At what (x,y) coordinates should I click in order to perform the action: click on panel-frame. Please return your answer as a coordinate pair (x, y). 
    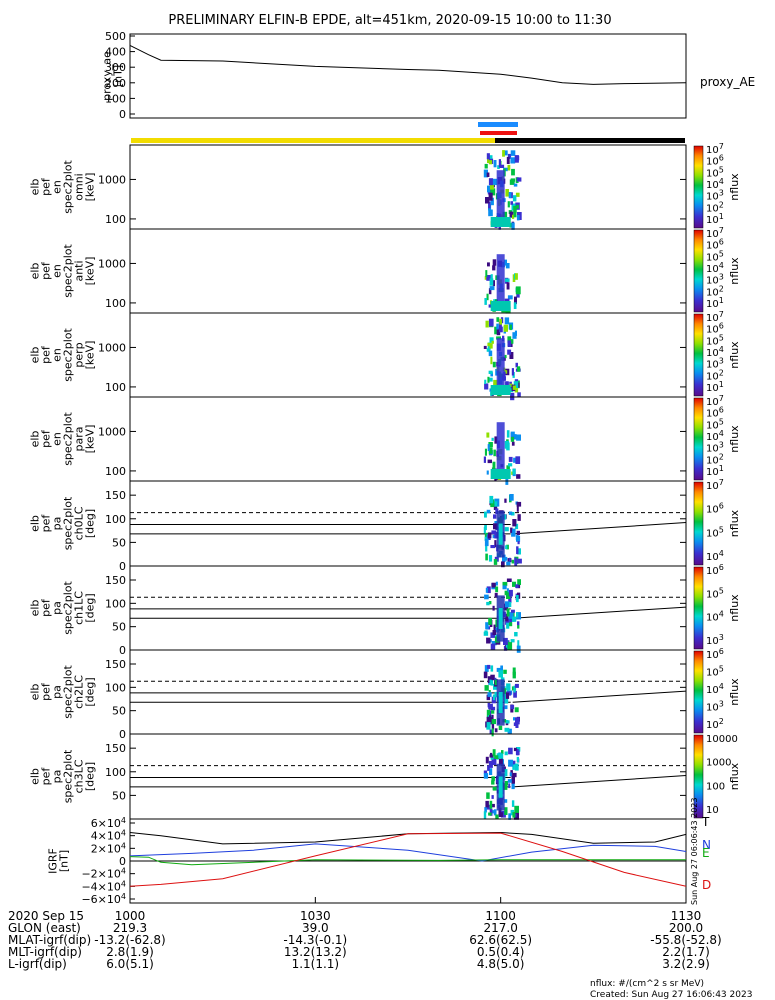
    Looking at the image, I should click on (408, 776).